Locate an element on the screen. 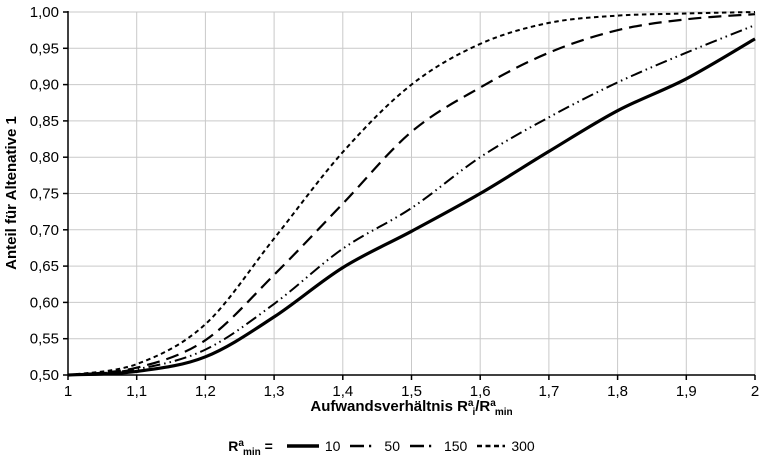 This screenshot has width=763, height=471. x-axis-title-sub-i: i is located at coordinates (474, 412).